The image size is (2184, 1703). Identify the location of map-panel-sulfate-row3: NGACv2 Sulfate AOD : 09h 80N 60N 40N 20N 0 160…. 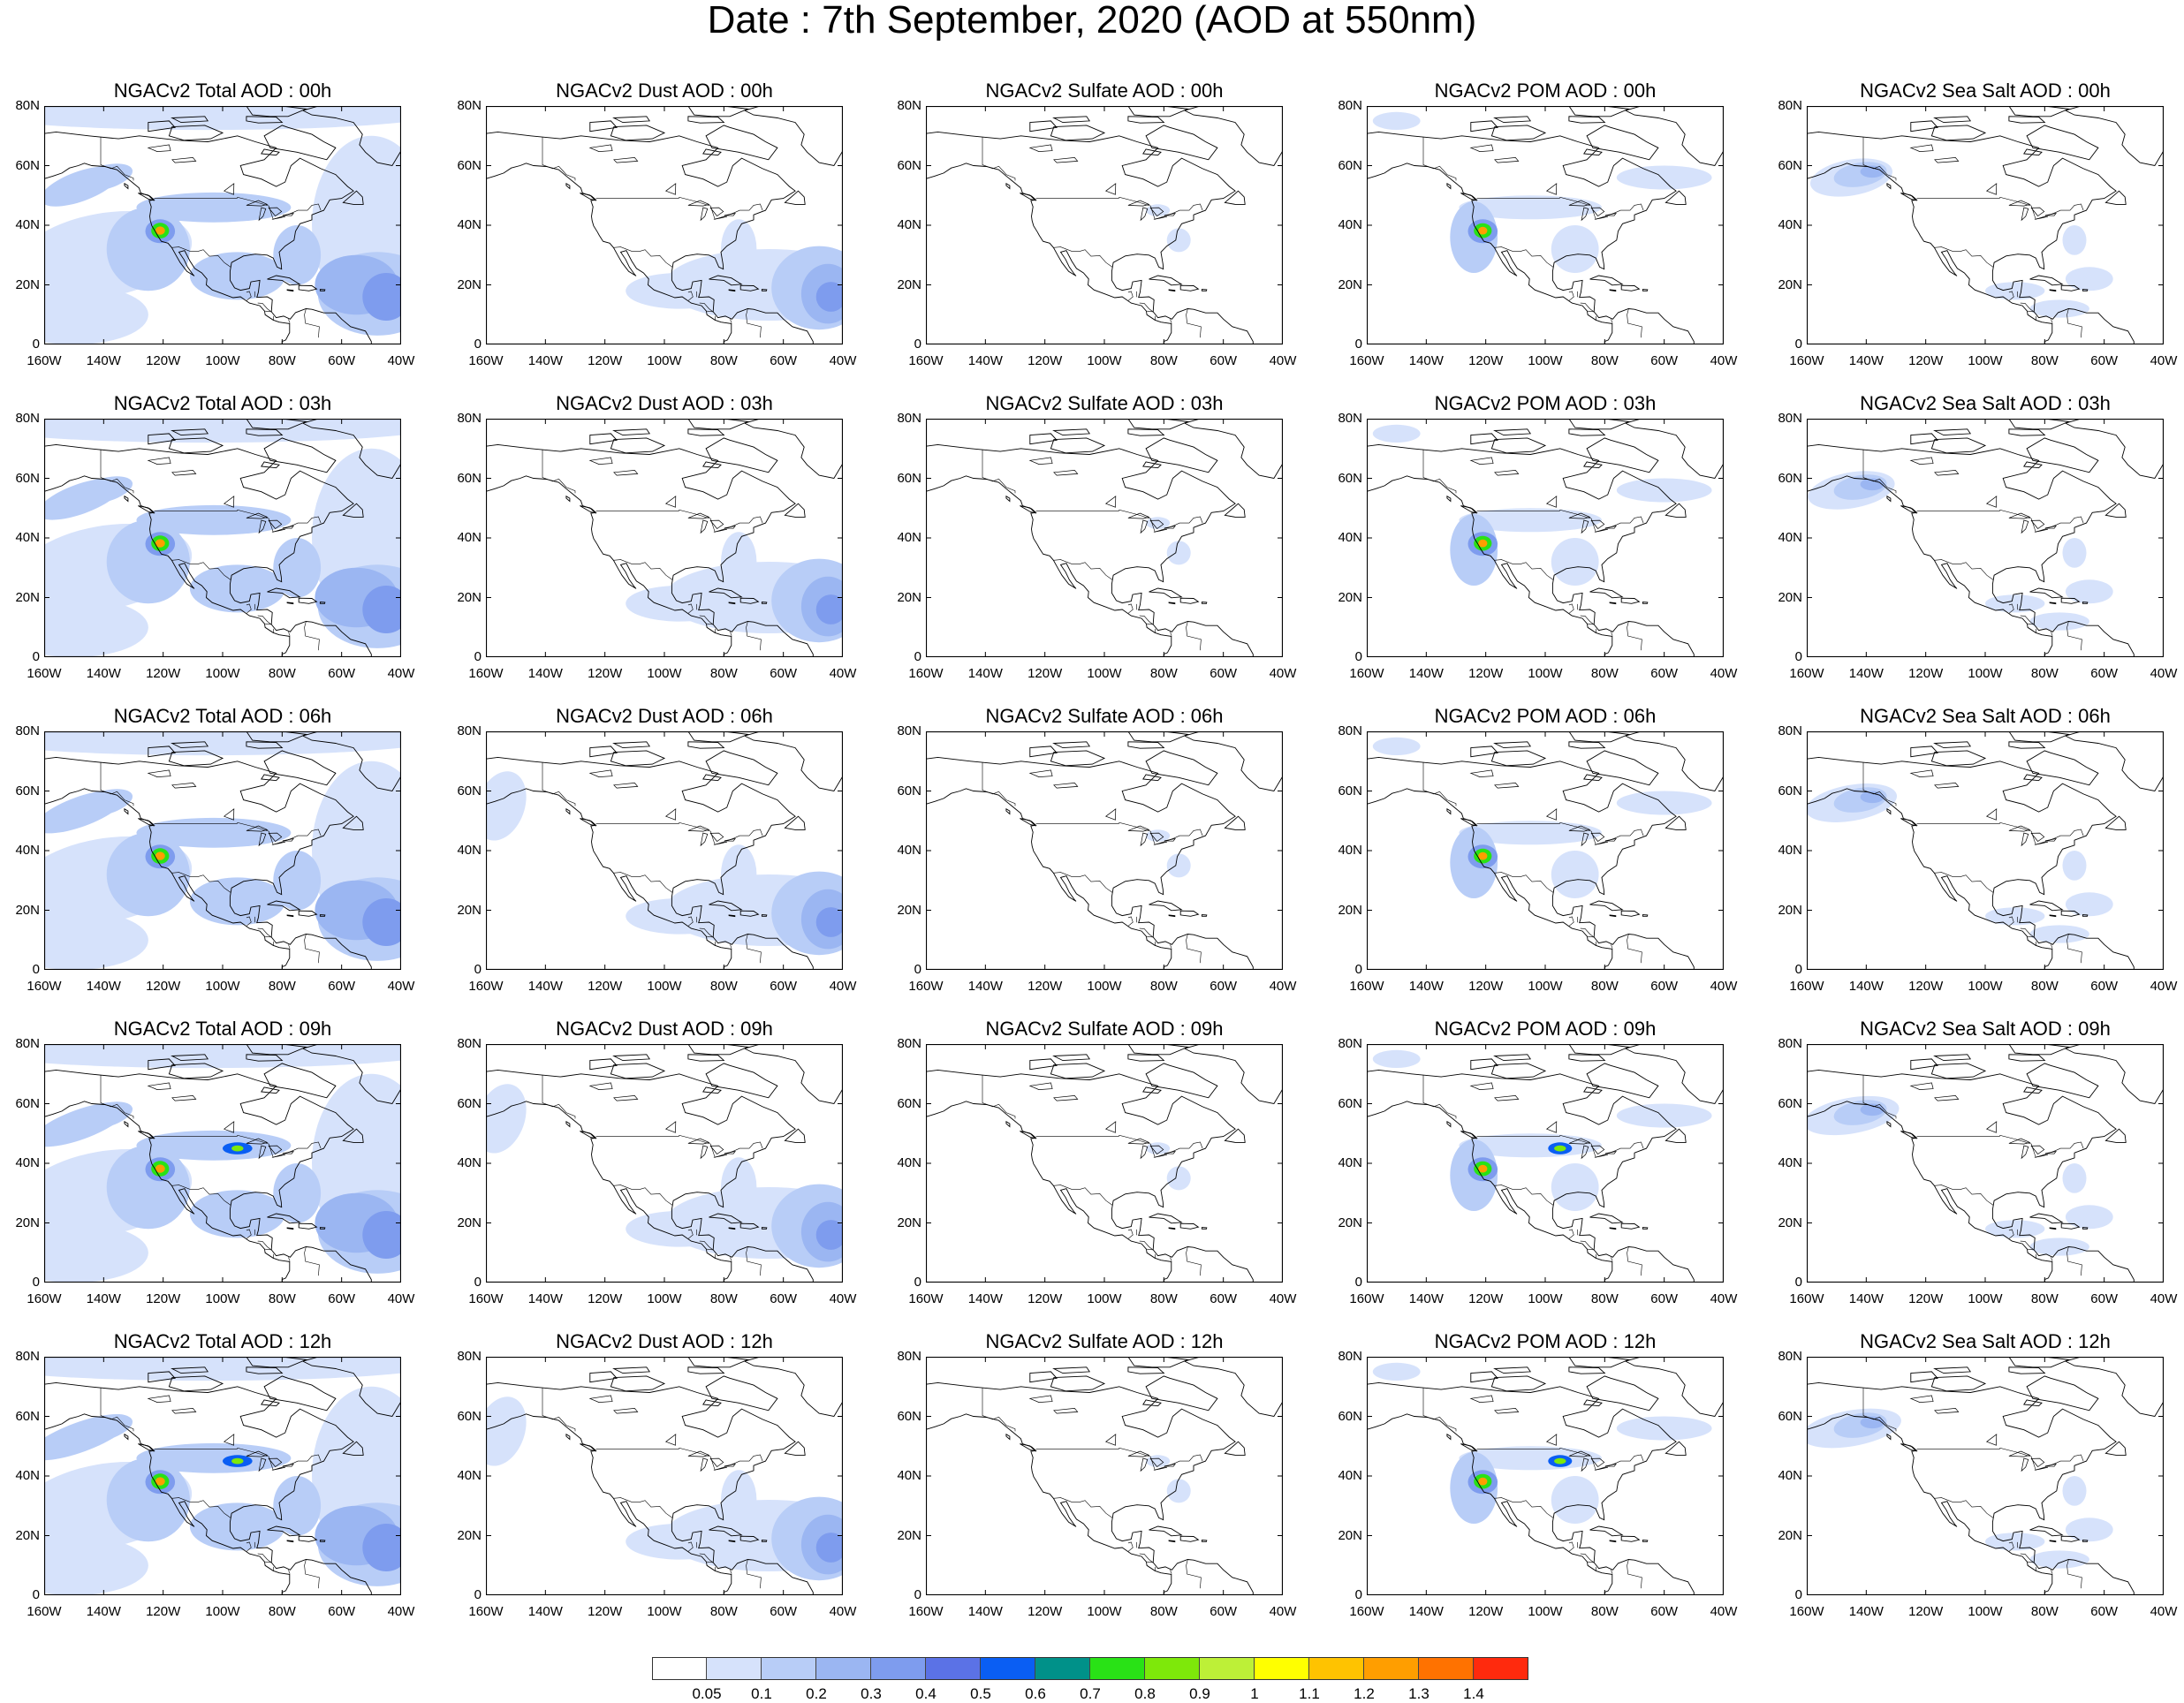
(1102, 1163).